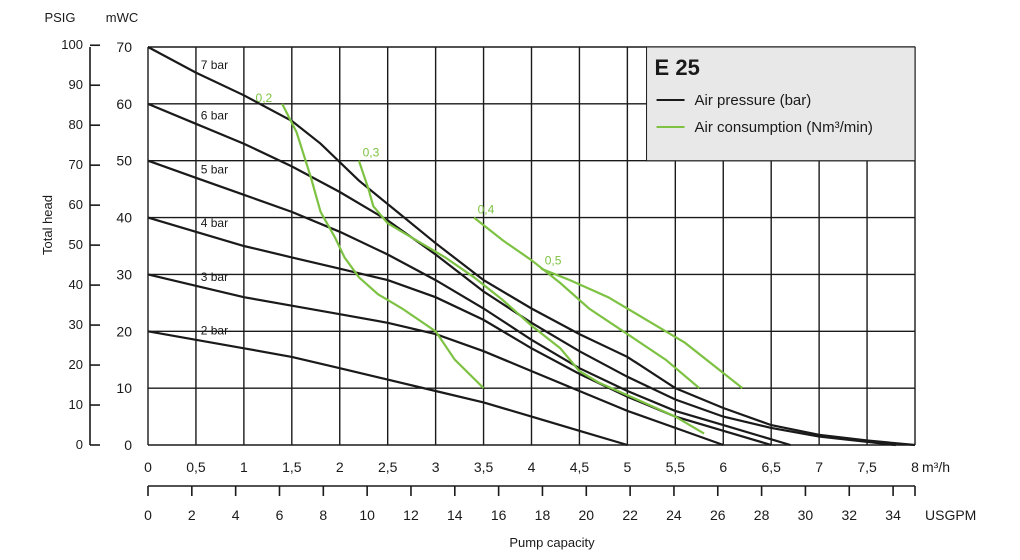  Describe the element at coordinates (76, 164) in the screenshot. I see `y-secondary-tick-label: 70` at that location.